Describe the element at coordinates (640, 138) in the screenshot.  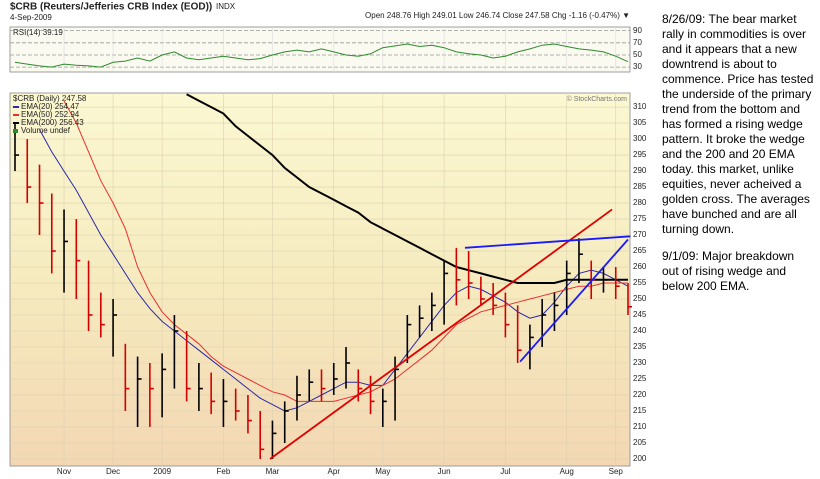
I see `y-tick-label: 300` at that location.